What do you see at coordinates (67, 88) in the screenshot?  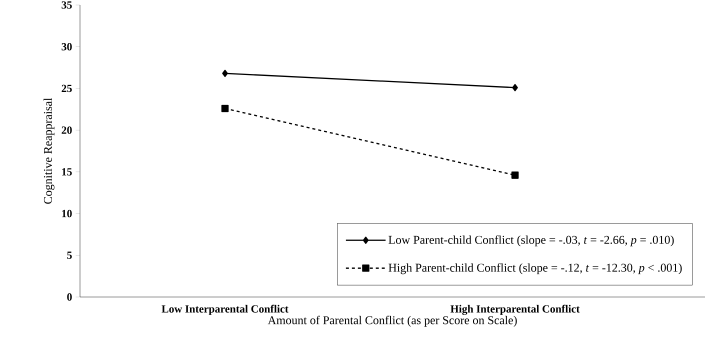 I see `y-tick-label: 25` at bounding box center [67, 88].